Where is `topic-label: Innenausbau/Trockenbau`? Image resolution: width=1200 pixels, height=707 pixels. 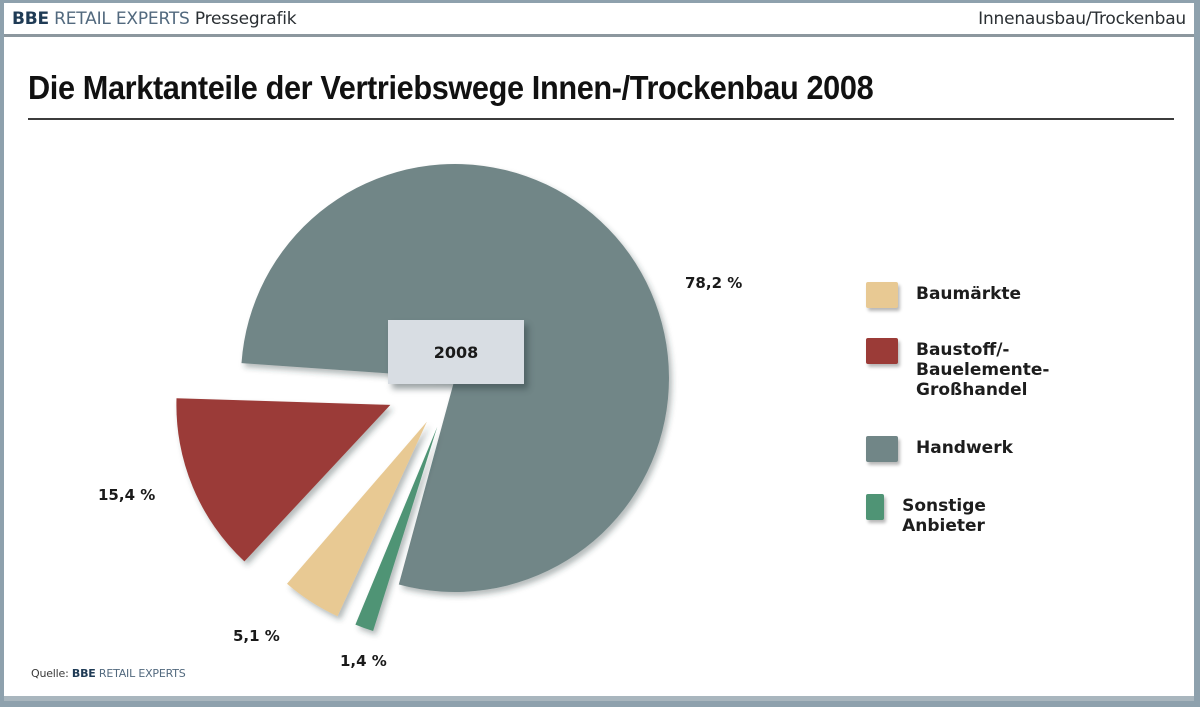 topic-label: Innenausbau/Trockenbau is located at coordinates (1082, 19).